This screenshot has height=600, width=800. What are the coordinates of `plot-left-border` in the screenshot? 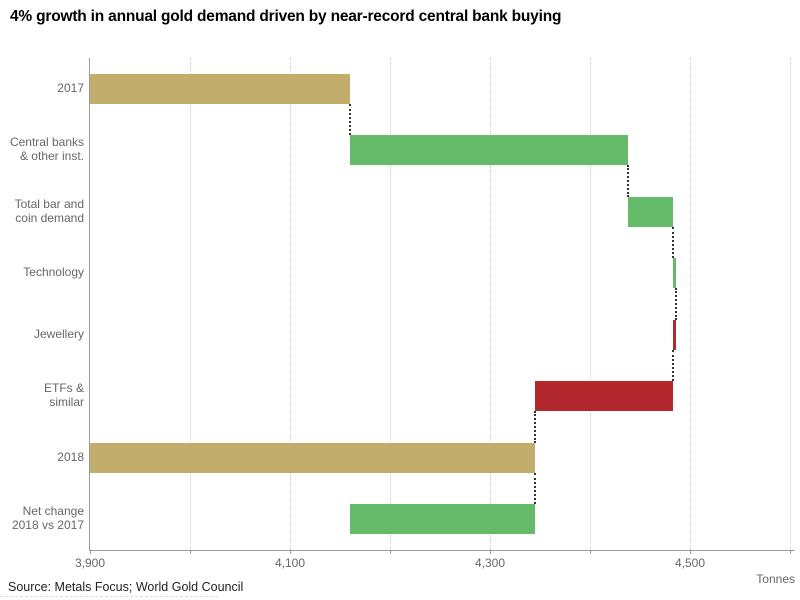 It's located at (89, 304).